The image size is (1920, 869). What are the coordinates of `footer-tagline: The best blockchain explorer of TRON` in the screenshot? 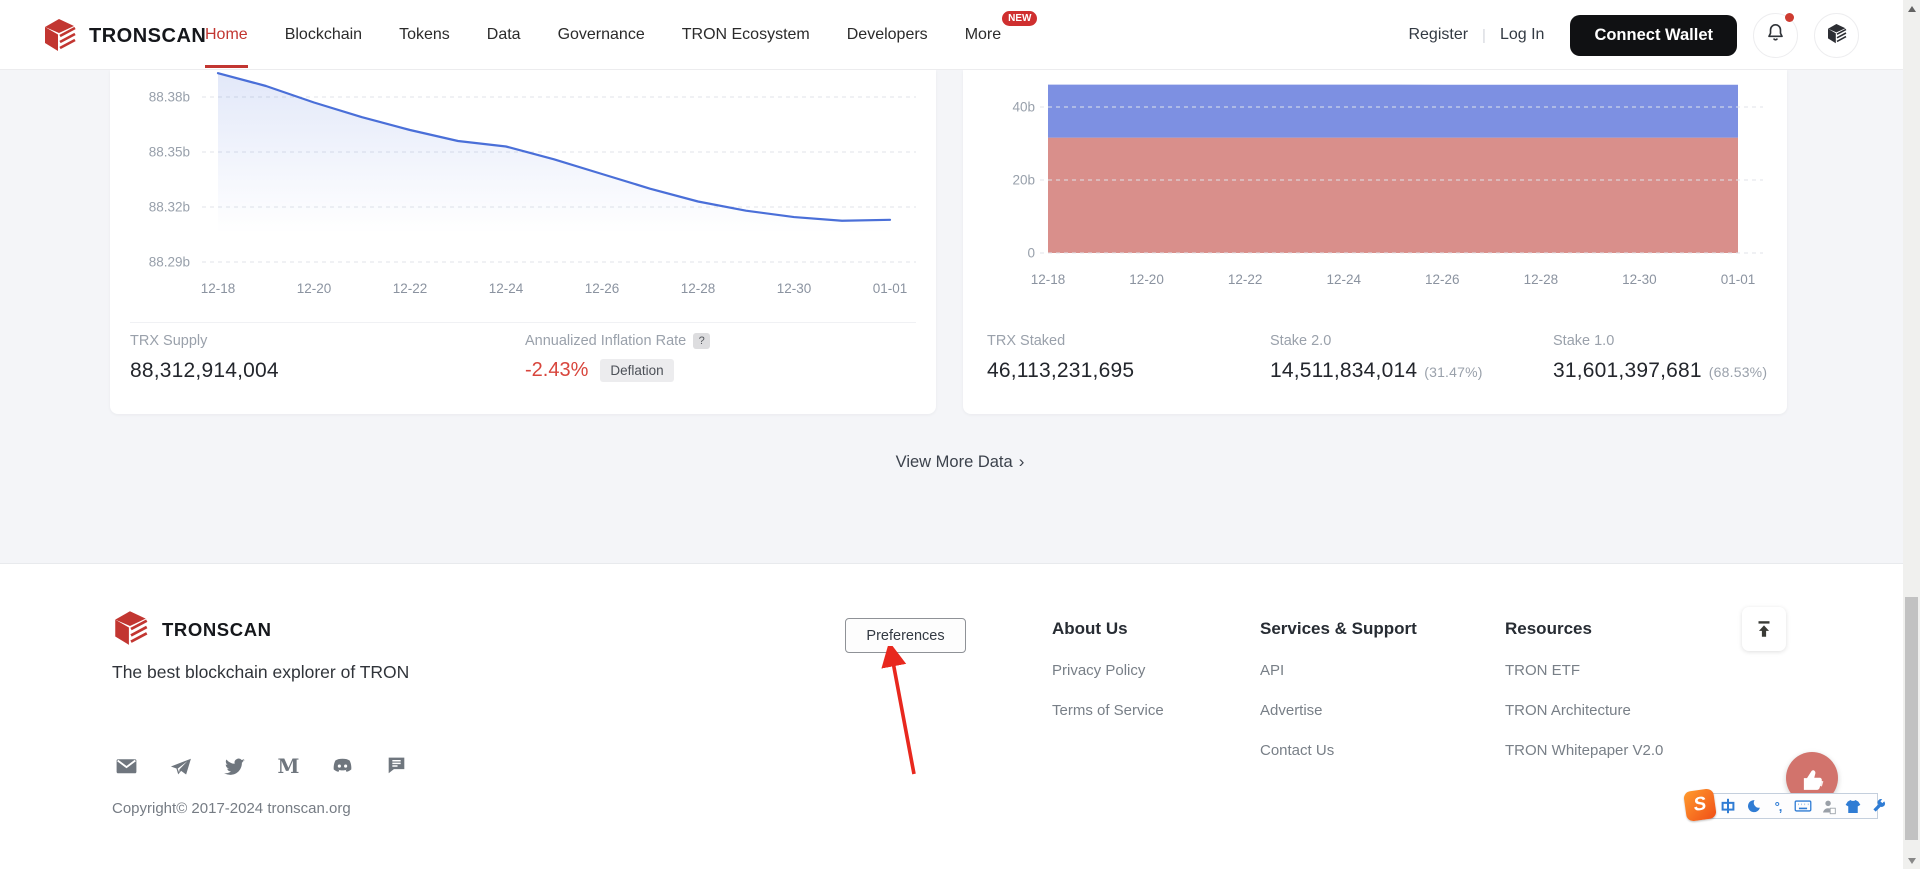 It's located at (261, 672).